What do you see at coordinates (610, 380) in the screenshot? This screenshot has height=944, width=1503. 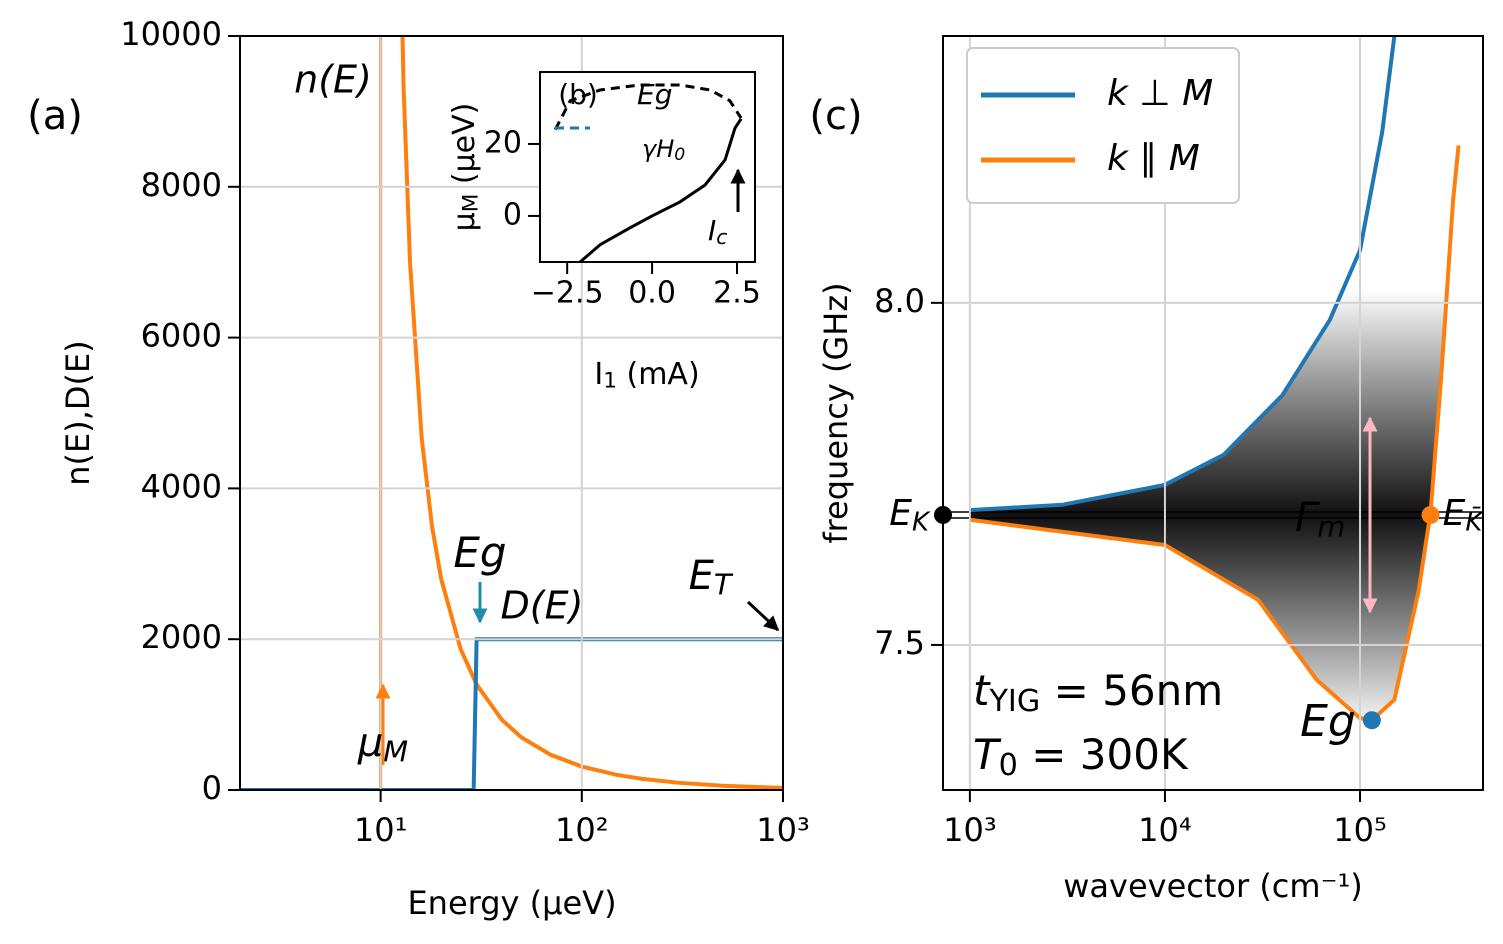 I see `text-part: 1` at bounding box center [610, 380].